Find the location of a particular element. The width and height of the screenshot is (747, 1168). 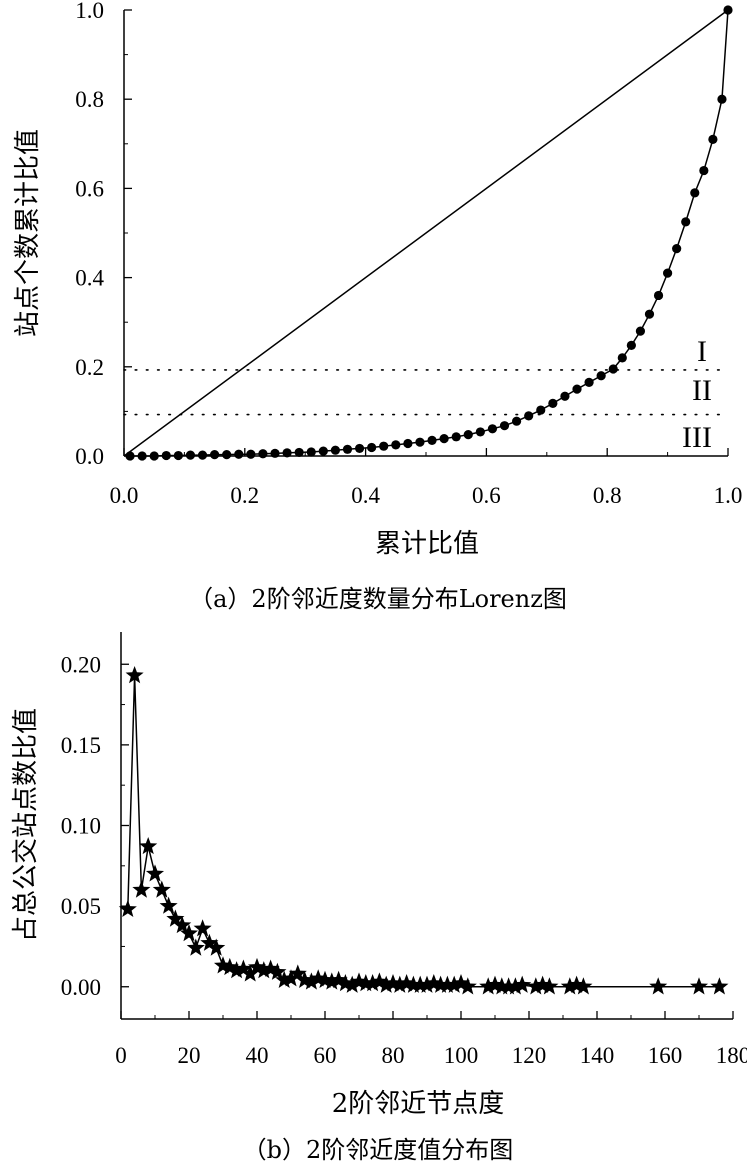

panel-a-y-tick-label: 0.6 is located at coordinates (89, 188).